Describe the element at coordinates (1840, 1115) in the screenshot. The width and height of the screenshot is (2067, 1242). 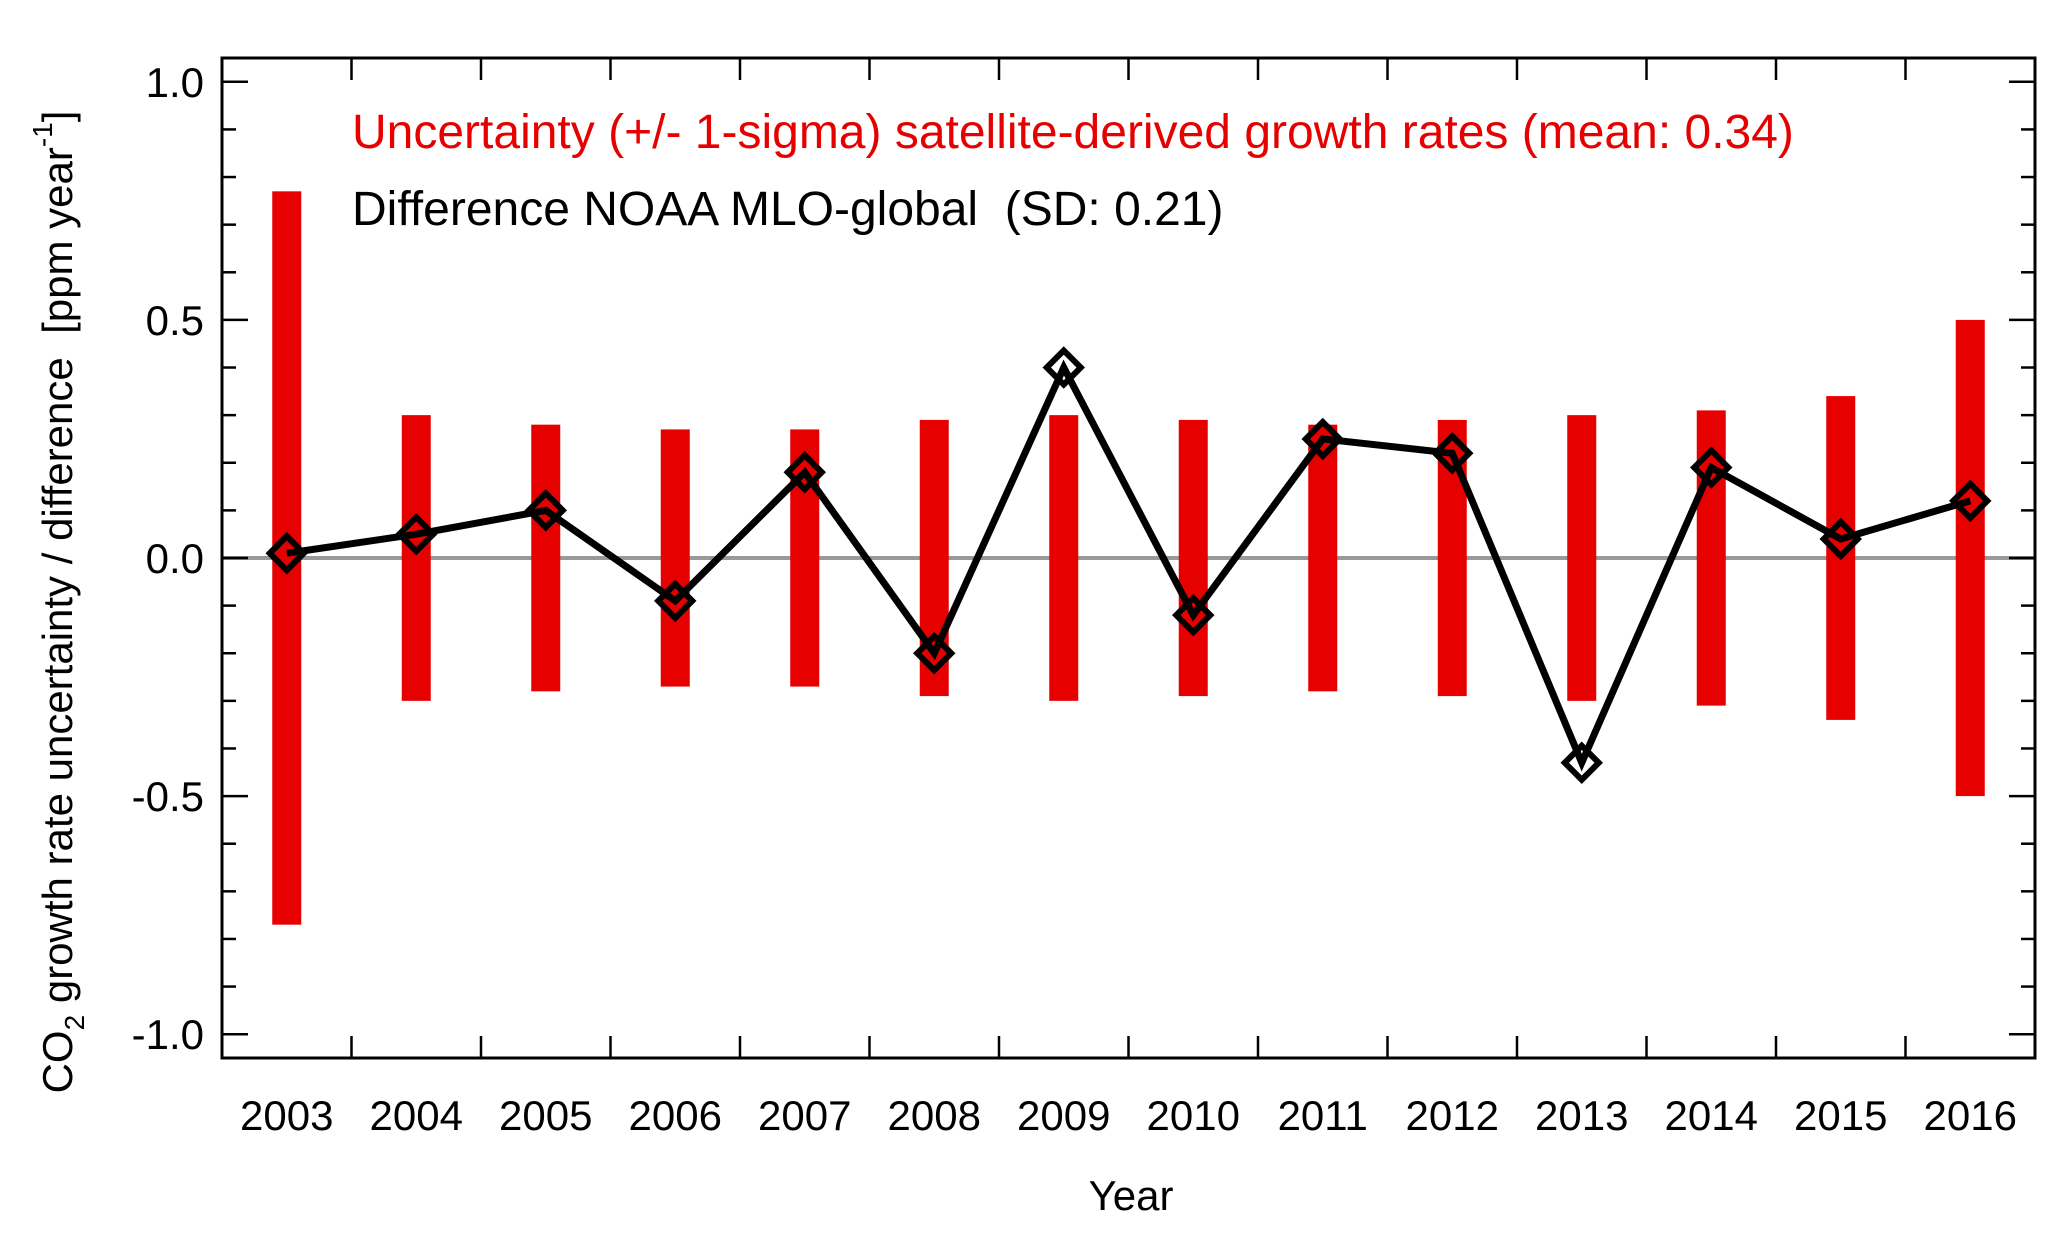
I see `x-tick-label: 2015` at that location.